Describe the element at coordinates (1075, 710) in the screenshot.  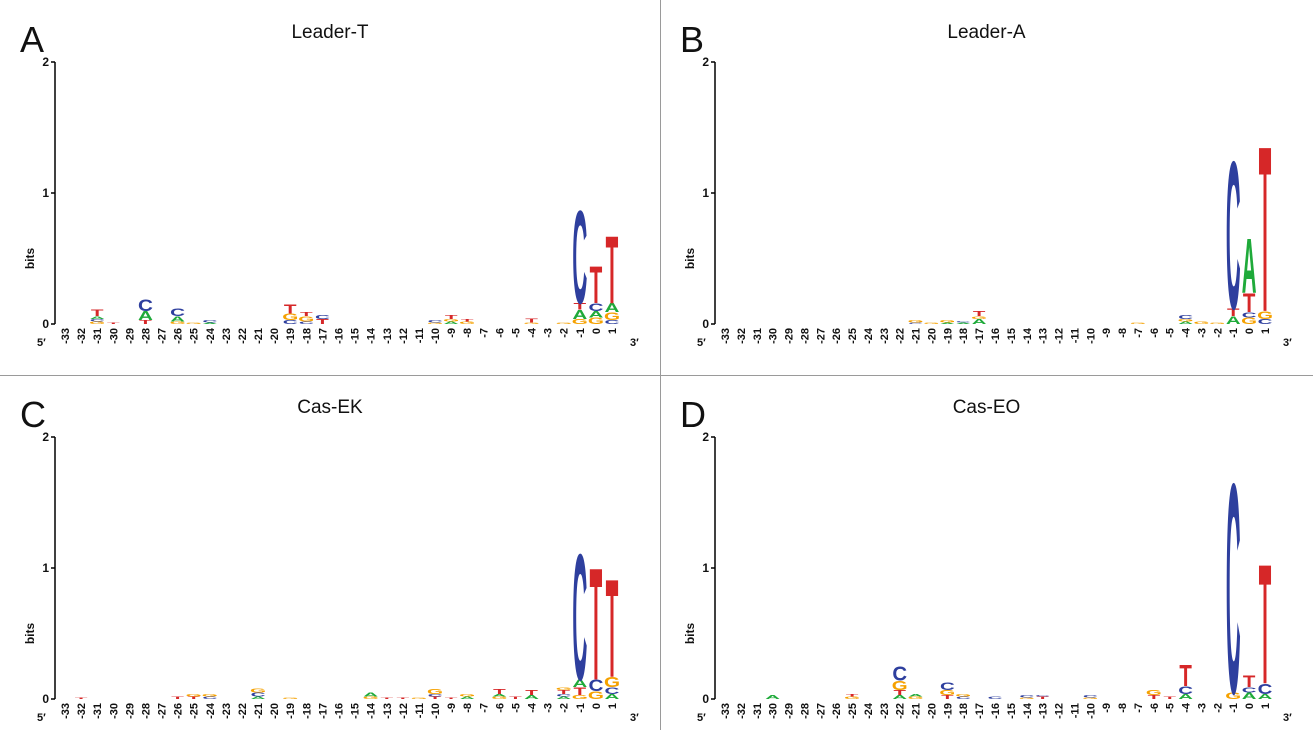
I see `position-label: -11` at that location.